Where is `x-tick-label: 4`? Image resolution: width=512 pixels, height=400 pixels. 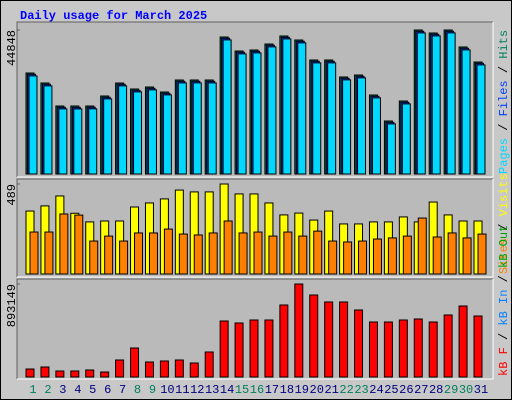
x-tick-label: 4 is located at coordinates (77, 390).